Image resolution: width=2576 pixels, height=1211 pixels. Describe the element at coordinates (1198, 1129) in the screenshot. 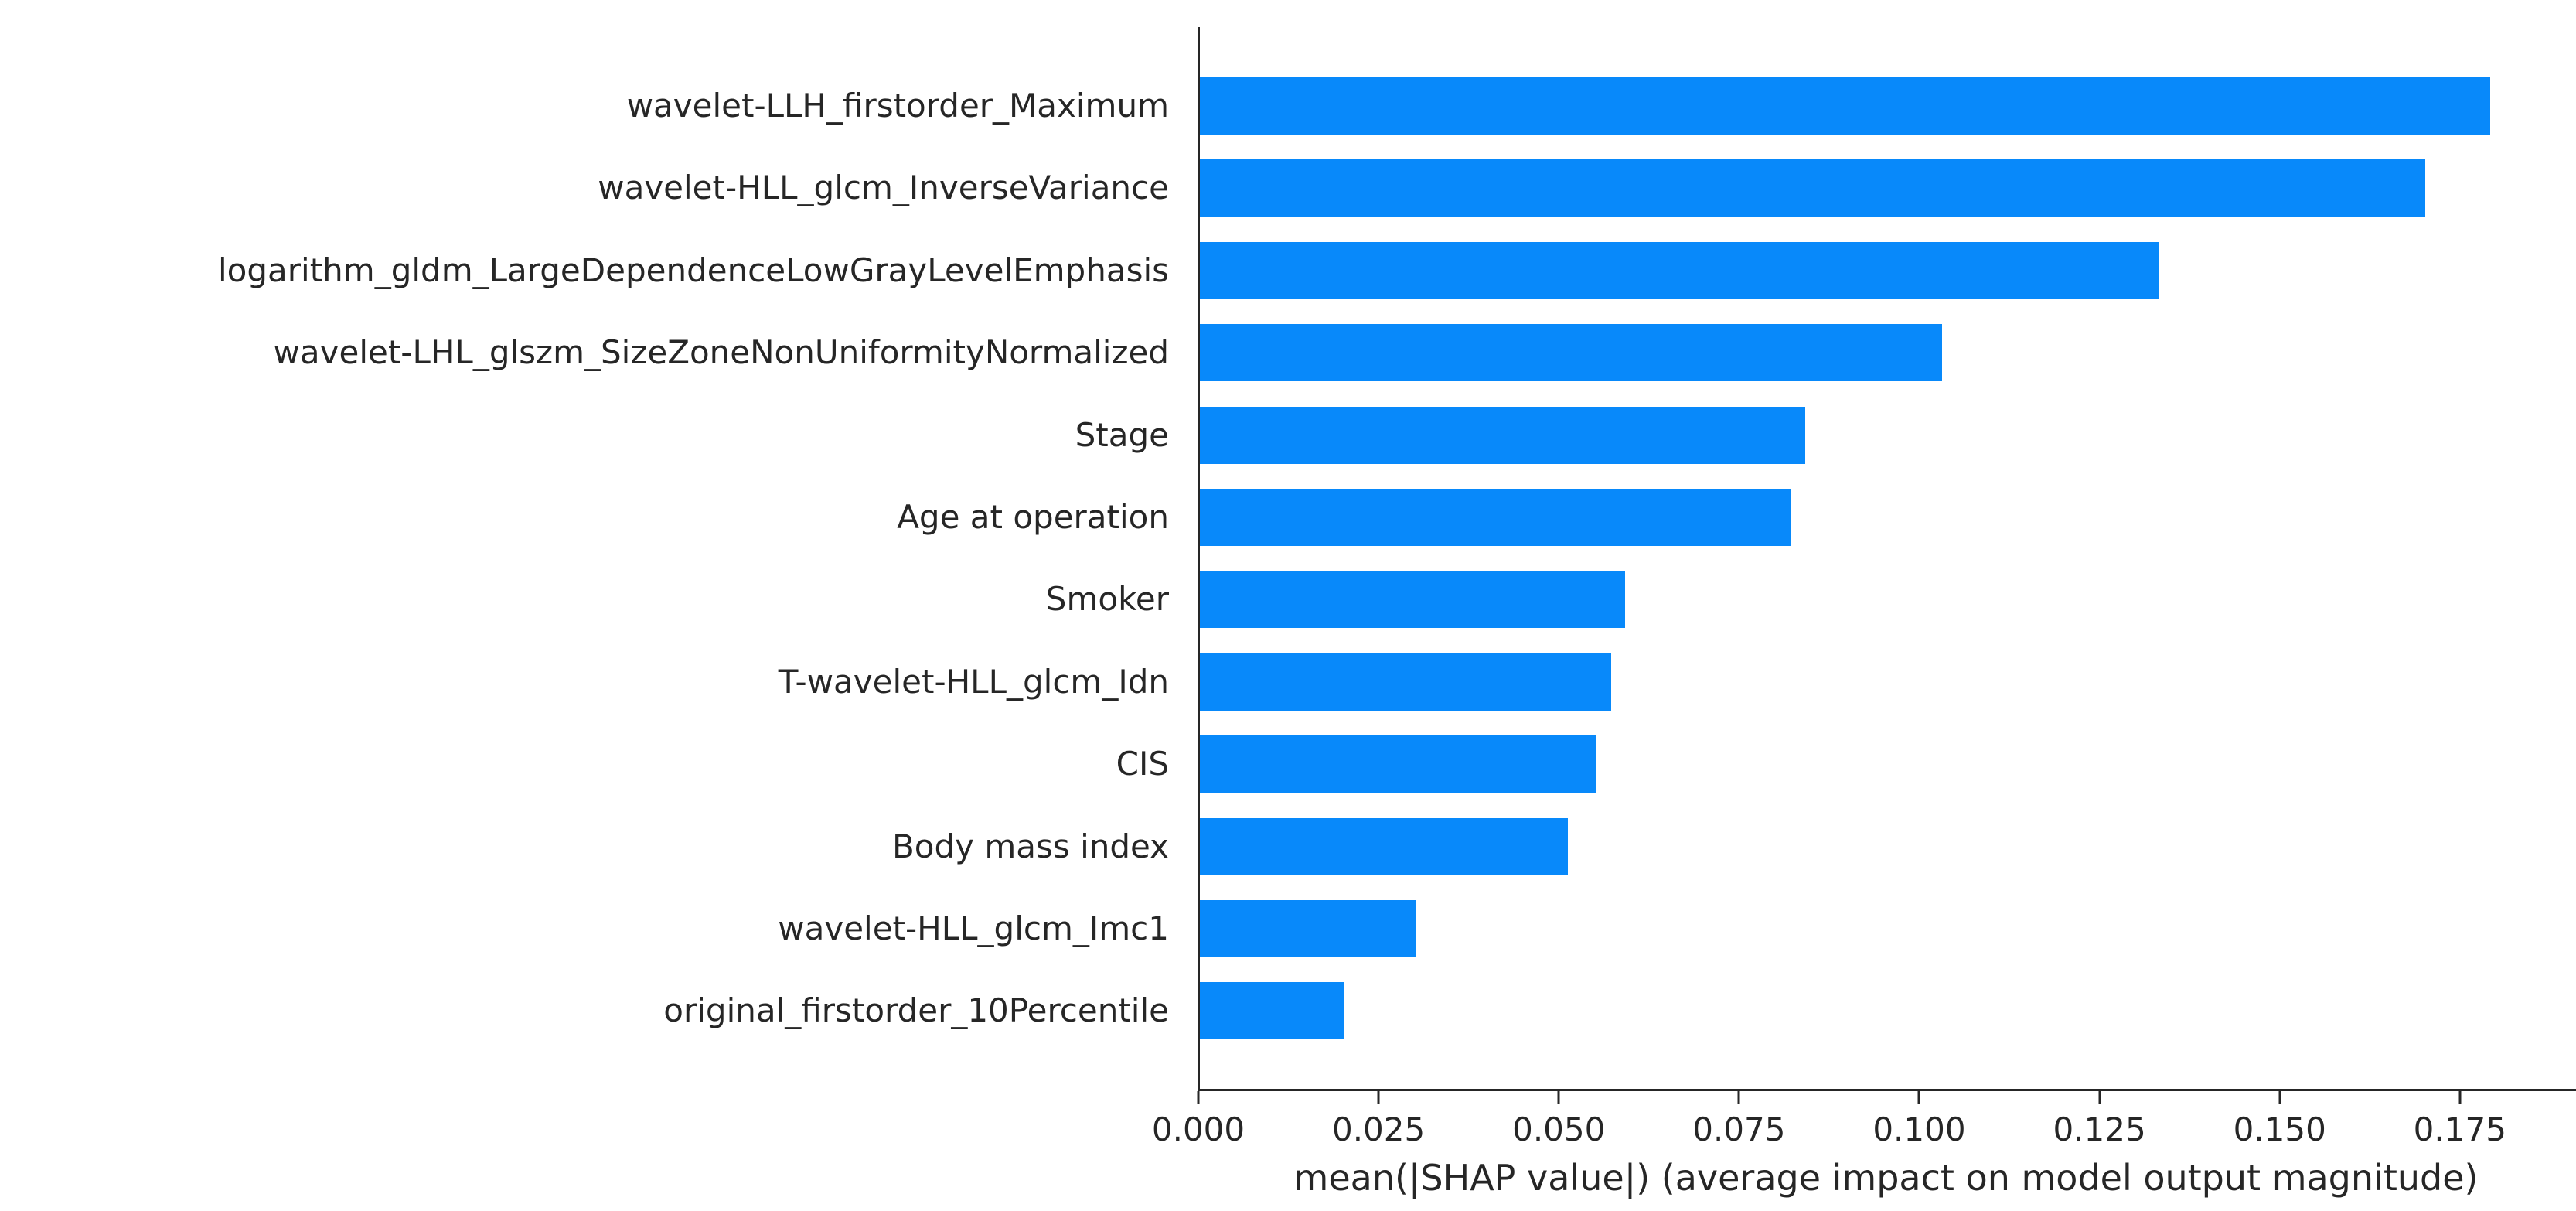

I see `x-tick-label: 0.000` at that location.